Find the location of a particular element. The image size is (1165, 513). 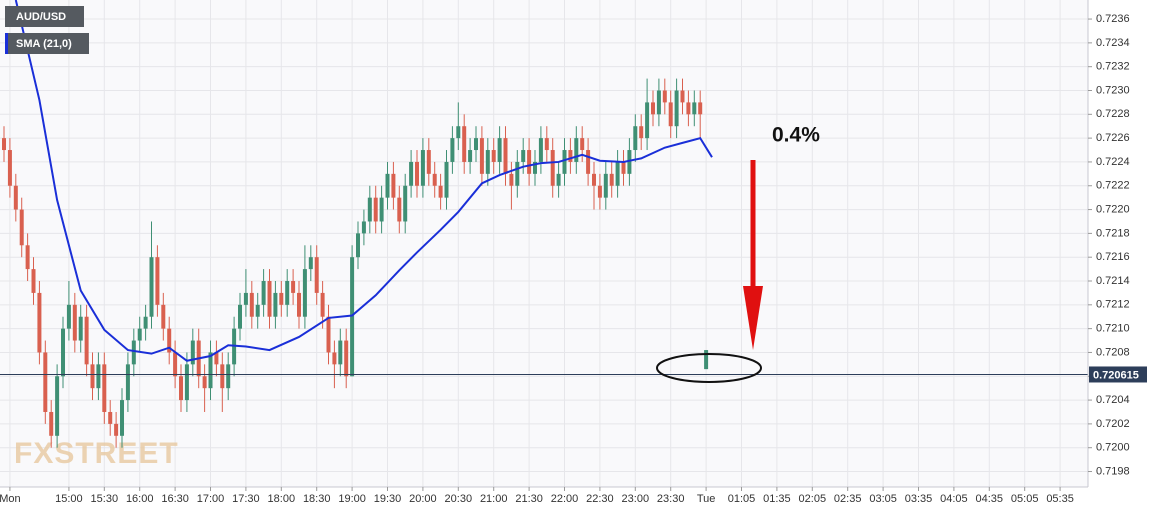

x-tick-label: 22:30 is located at coordinates (600, 499).